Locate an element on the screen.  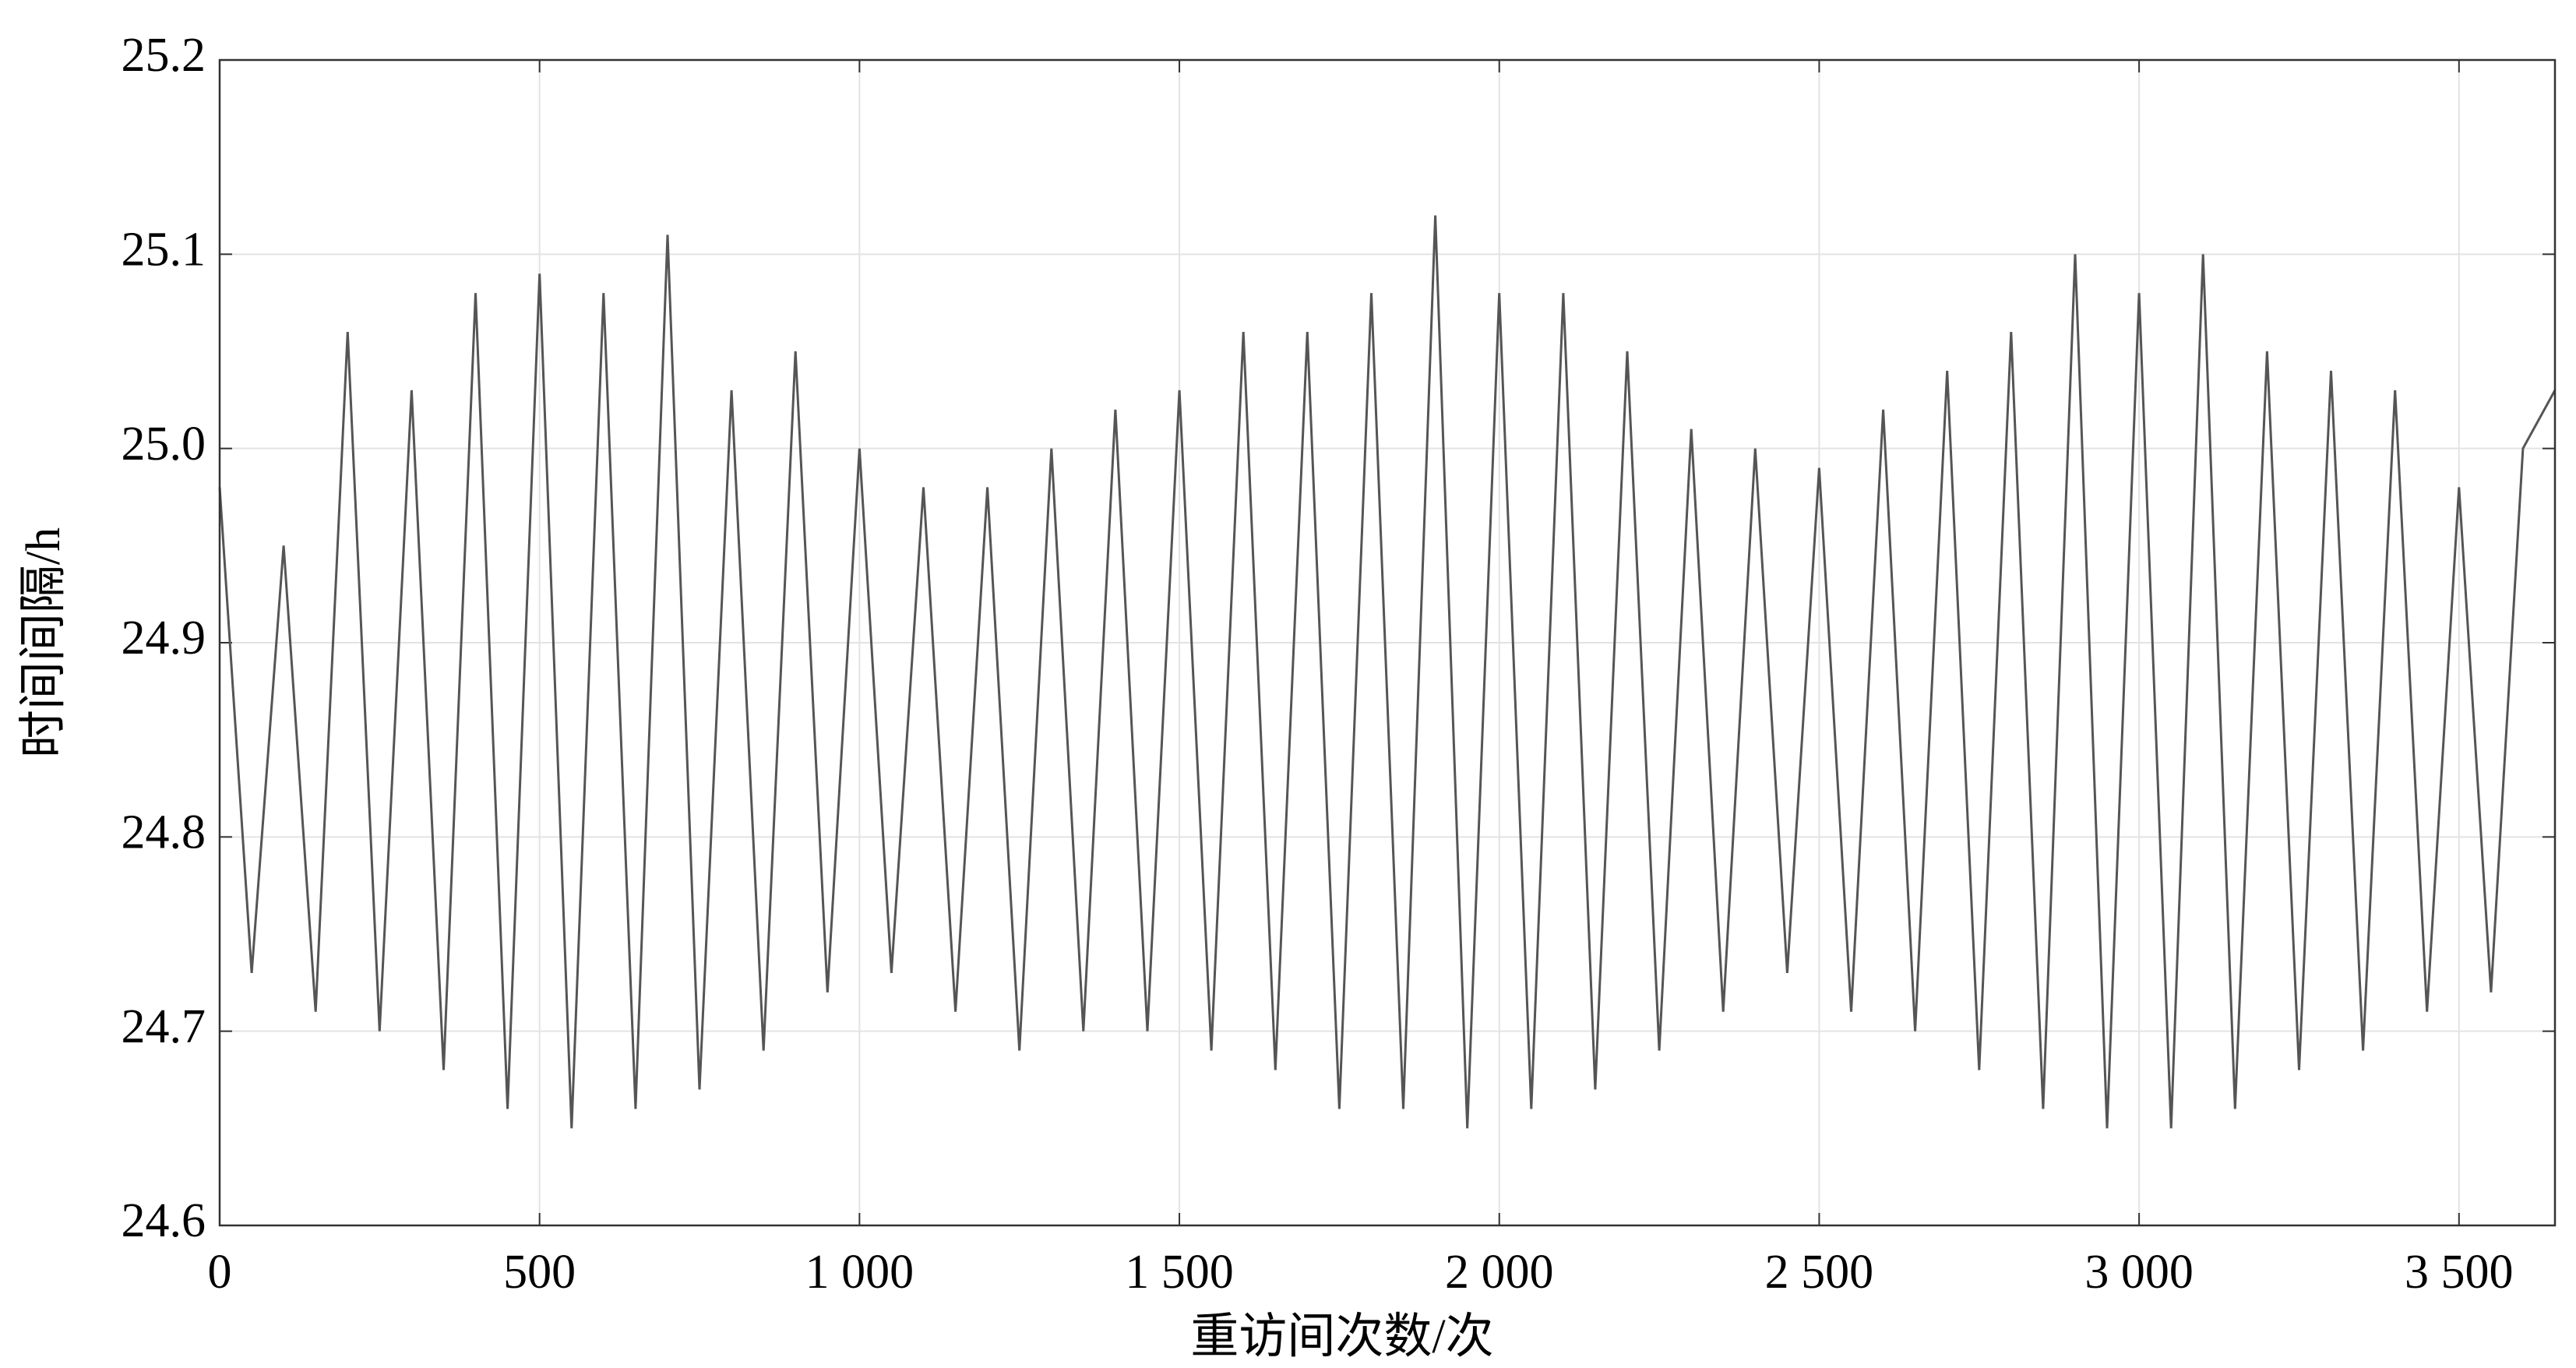
y-tick-label: 25.1 is located at coordinates (164, 251).